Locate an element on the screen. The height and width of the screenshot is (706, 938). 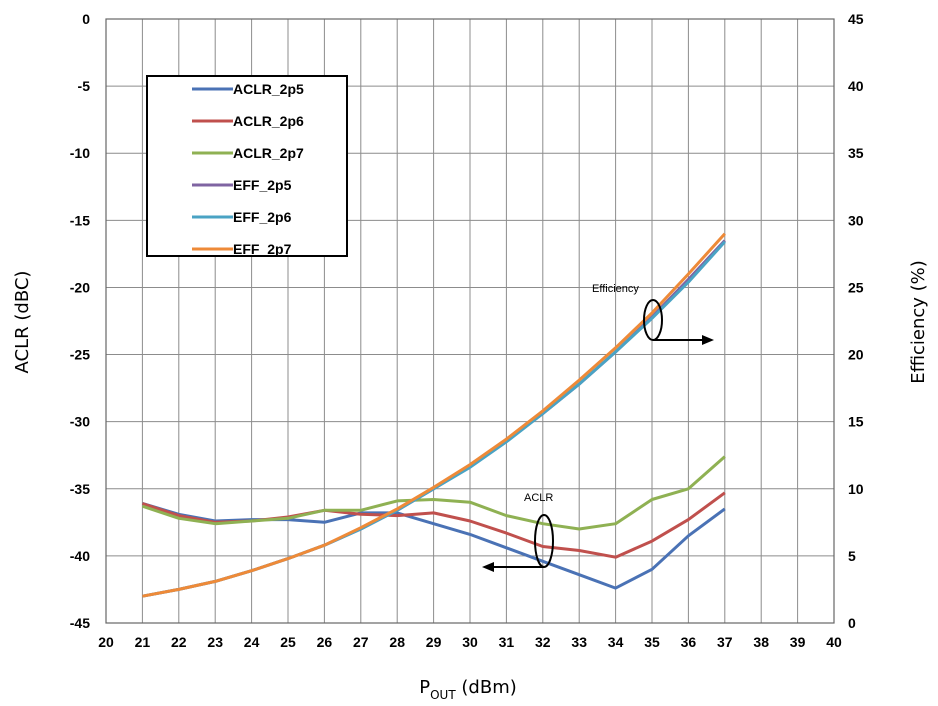
x-tick-label: 36 is located at coordinates (689, 642).